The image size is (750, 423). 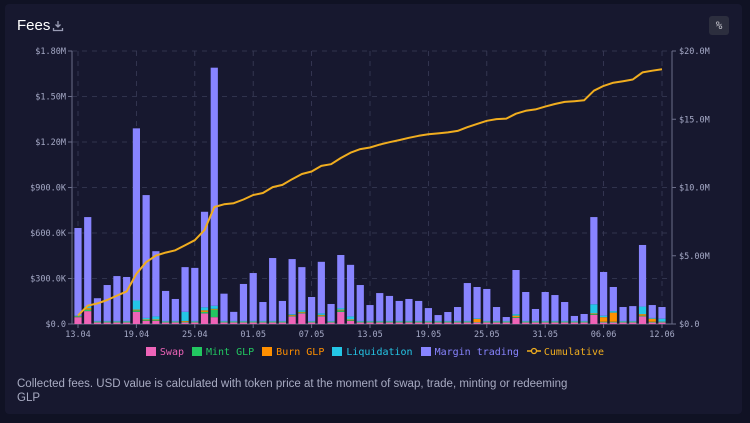 I want to click on legend-item-burn-glp: Burn GLP, so click(x=293, y=352).